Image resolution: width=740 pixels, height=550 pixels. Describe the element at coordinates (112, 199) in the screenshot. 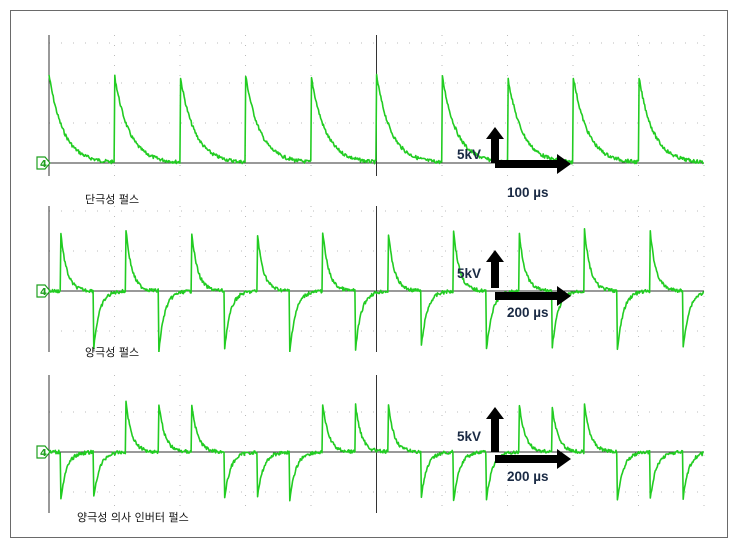

I see `panel-label: 단극성 펄스` at that location.